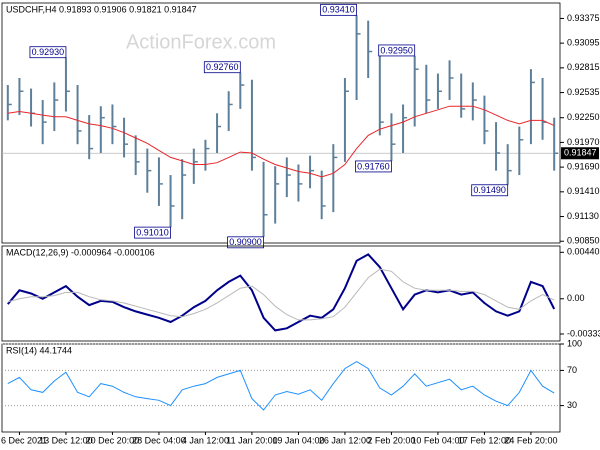 The image size is (600, 450). Describe the element at coordinates (583, 333) in the screenshot. I see `y-tick-label: -0.003338` at that location.